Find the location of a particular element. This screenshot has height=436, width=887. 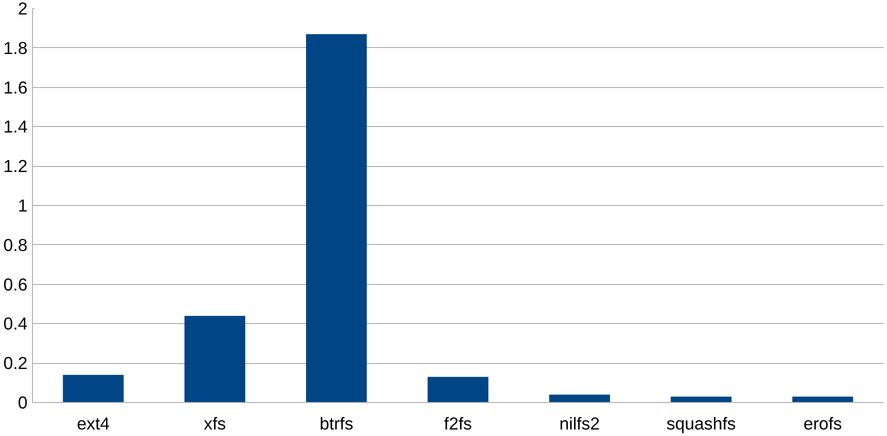

y-tick-label: 2 is located at coordinates (23, 9).